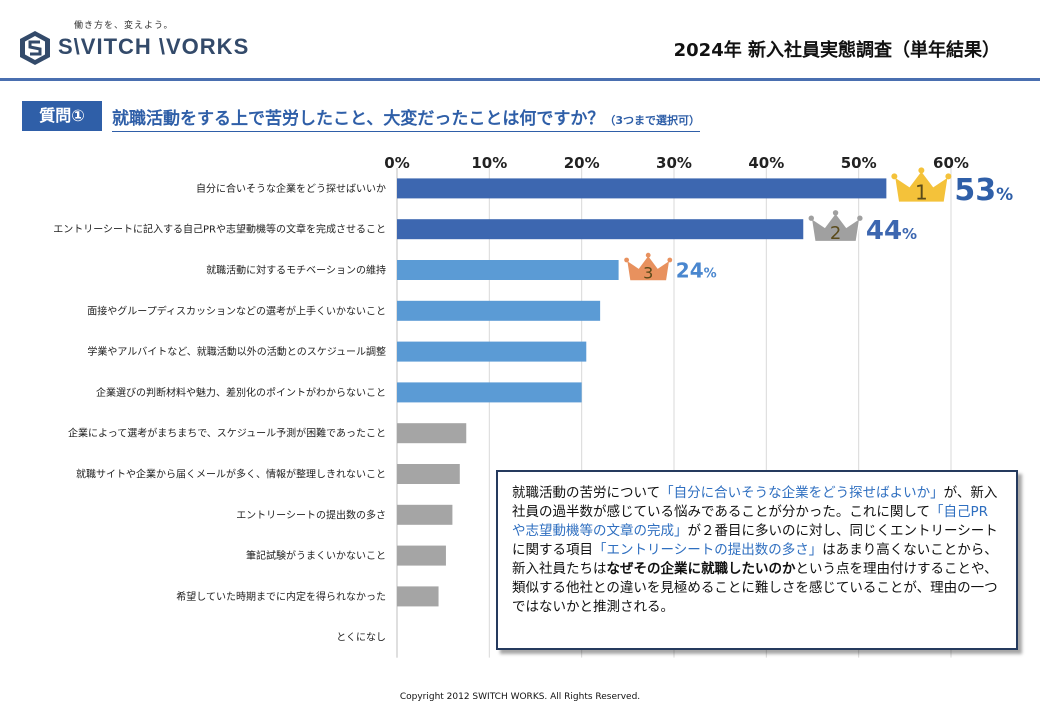 The height and width of the screenshot is (720, 1040). Describe the element at coordinates (708, 550) in the screenshot. I see `comment-highlight-3: 「エントリーシートの提出数の多さ」` at that location.